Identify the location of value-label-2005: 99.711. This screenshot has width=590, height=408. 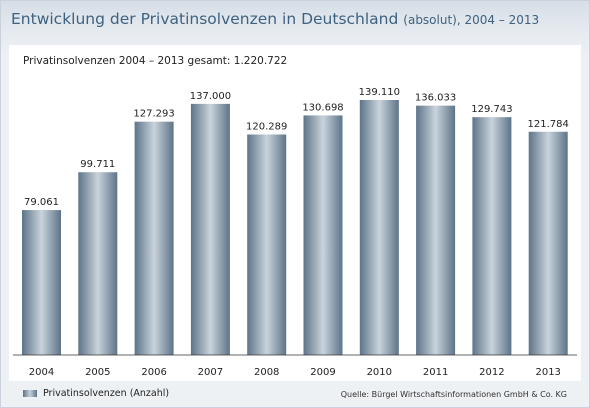
(97, 164).